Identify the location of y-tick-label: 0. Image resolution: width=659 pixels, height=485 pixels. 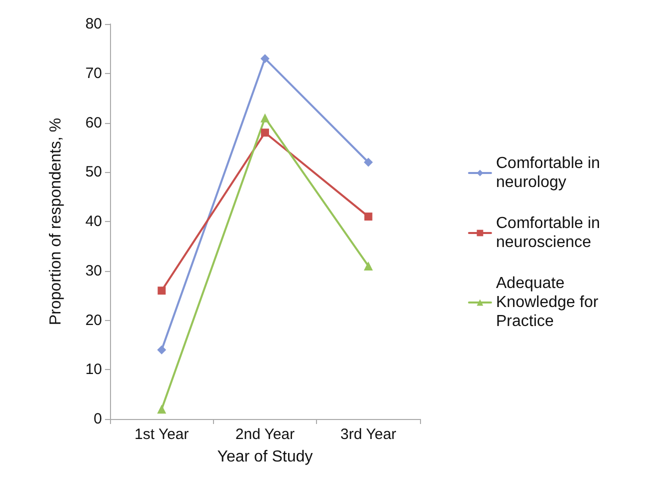
(98, 419).